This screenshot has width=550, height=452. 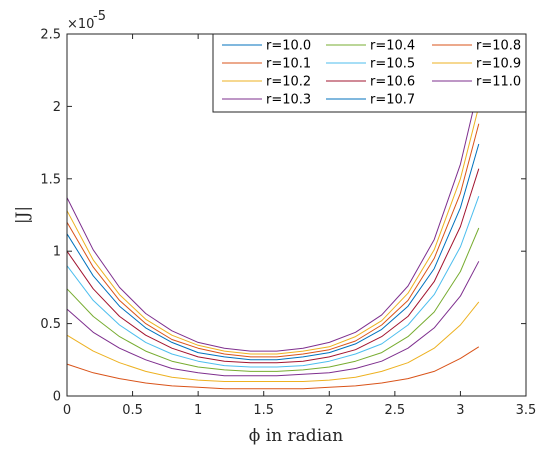 I want to click on y-exponent-base: ×10, so click(x=80, y=24).